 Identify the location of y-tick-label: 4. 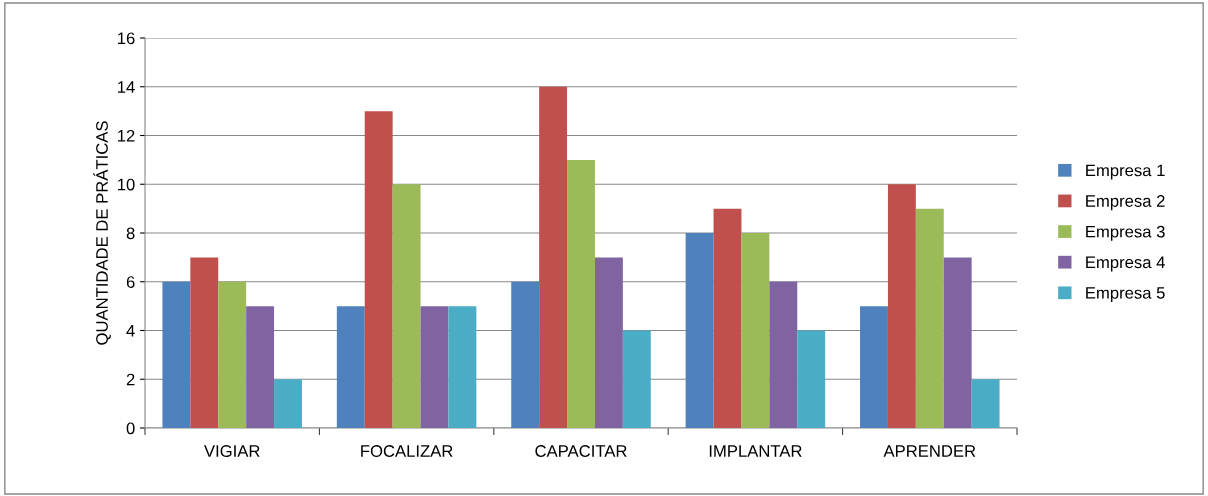
(130, 331).